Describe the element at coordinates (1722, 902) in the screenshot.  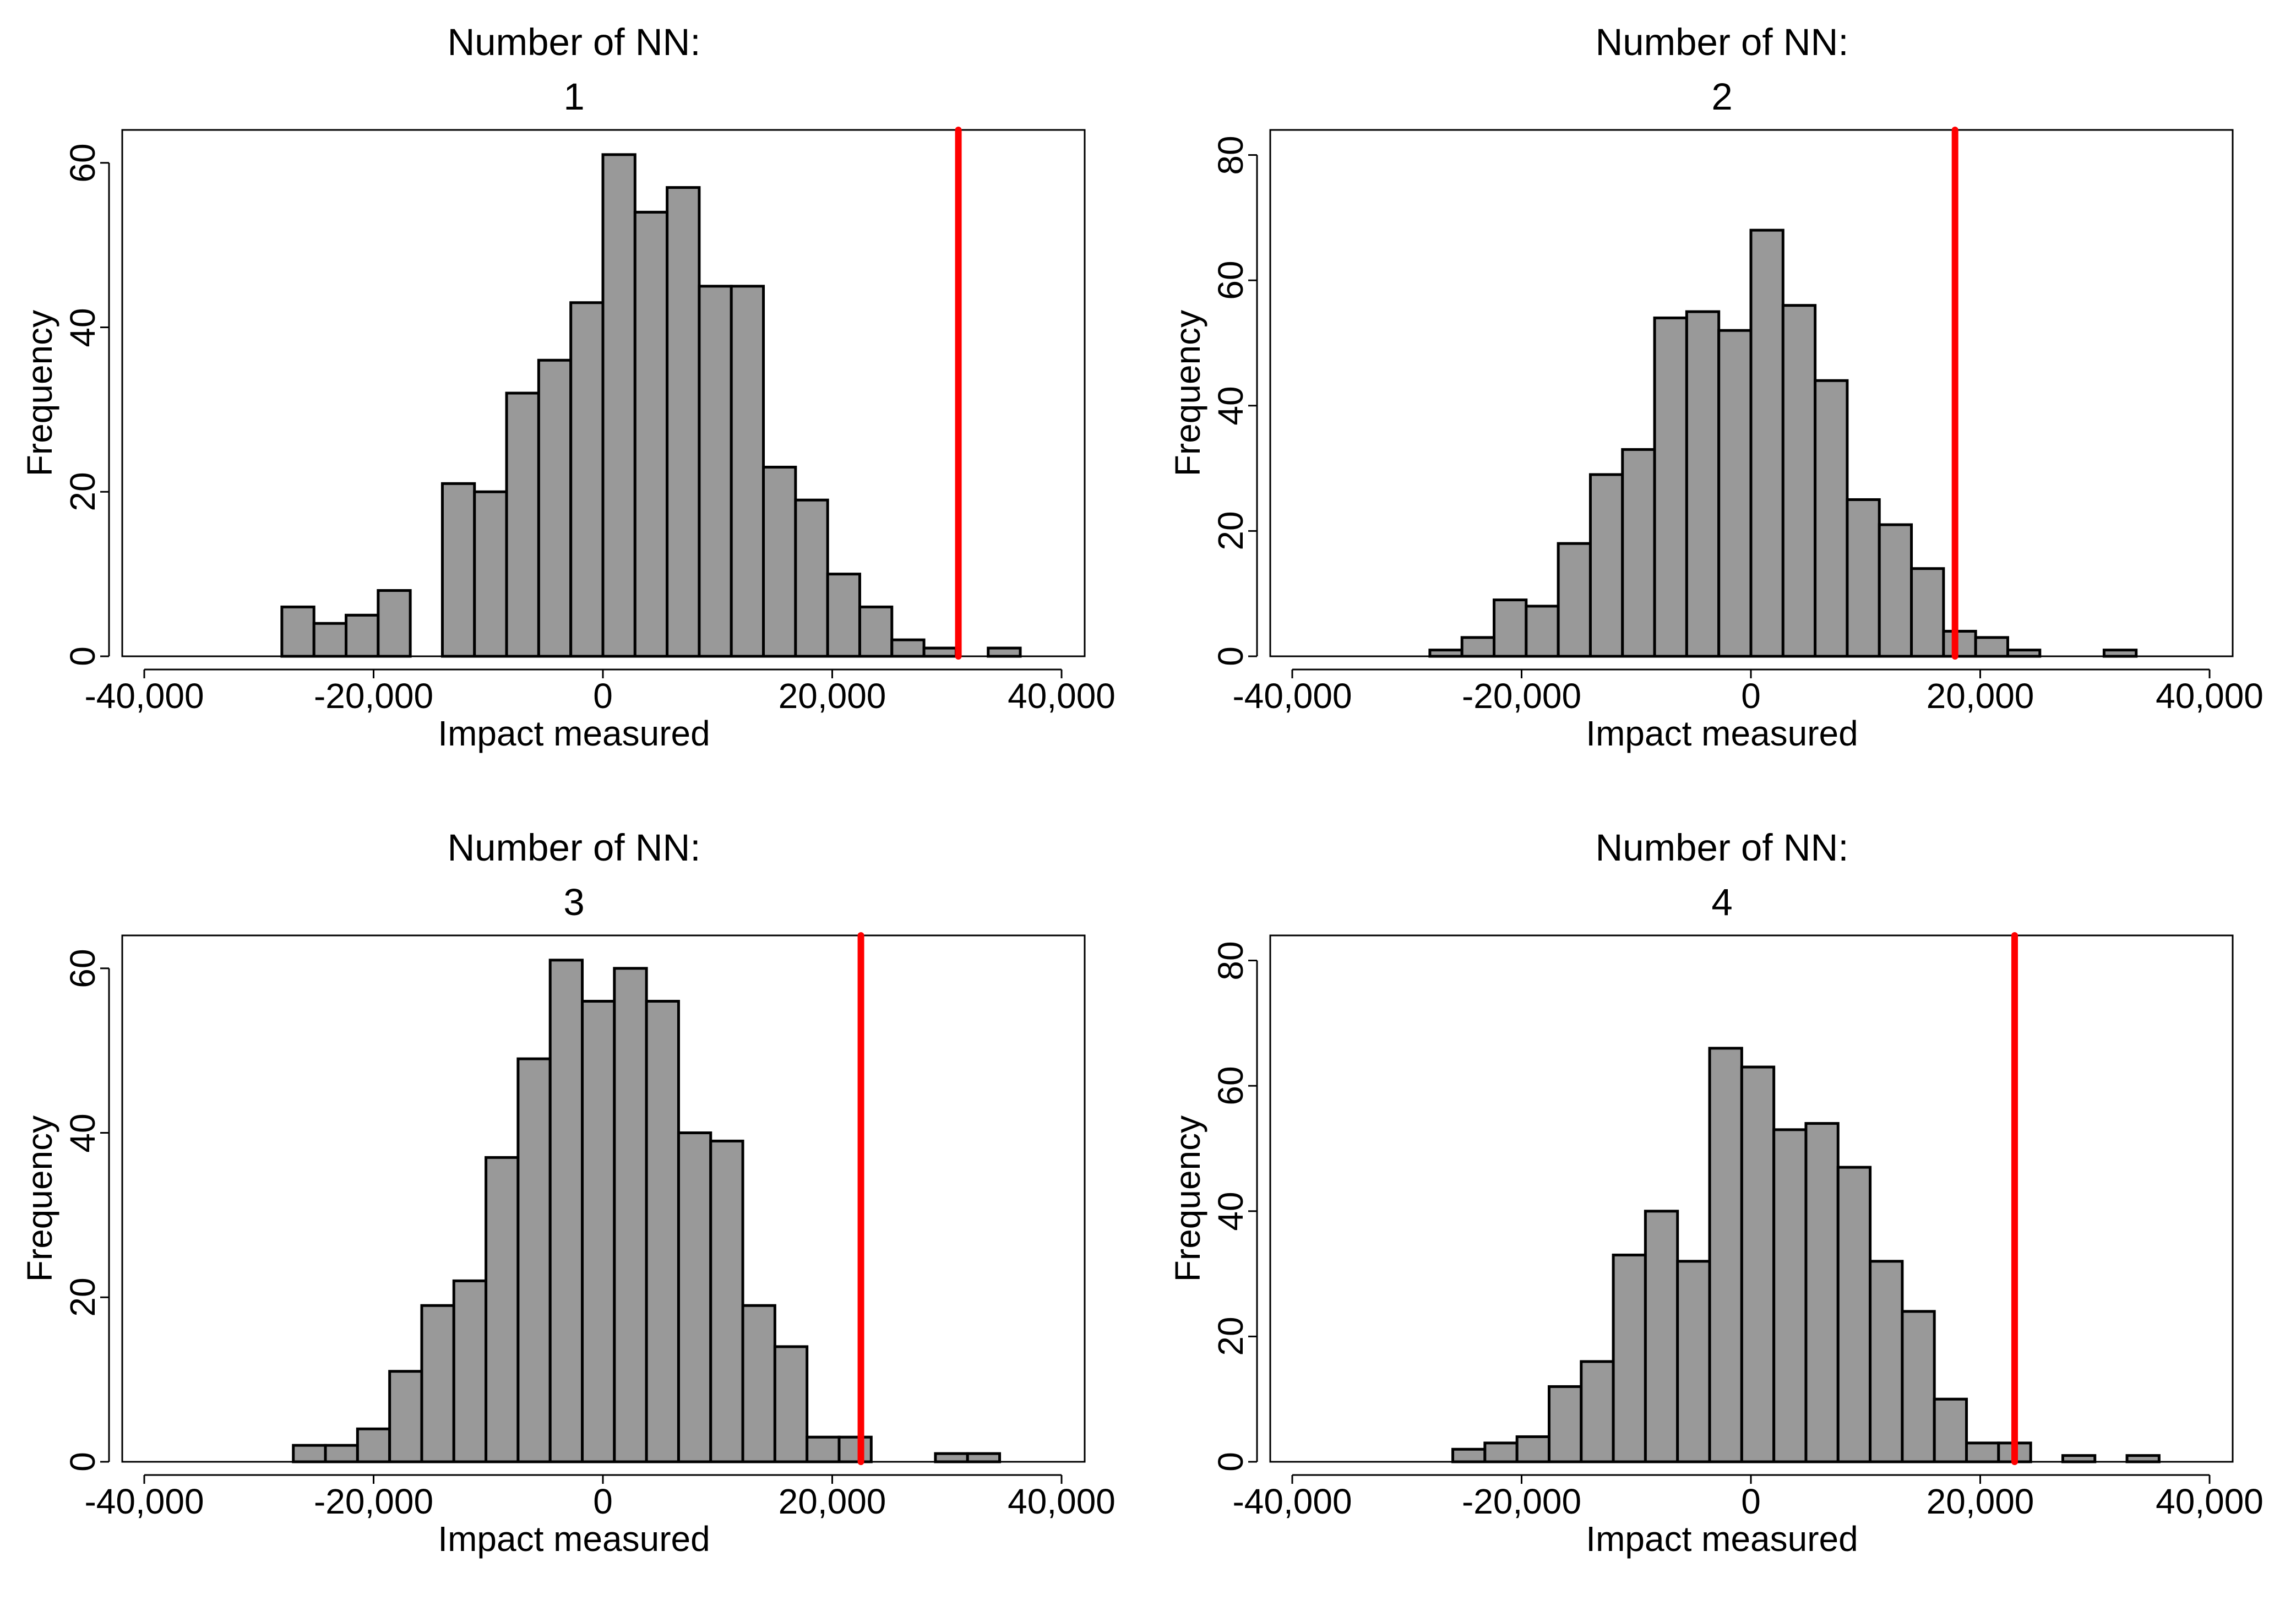
I see `chart-title-line2: 4` at that location.